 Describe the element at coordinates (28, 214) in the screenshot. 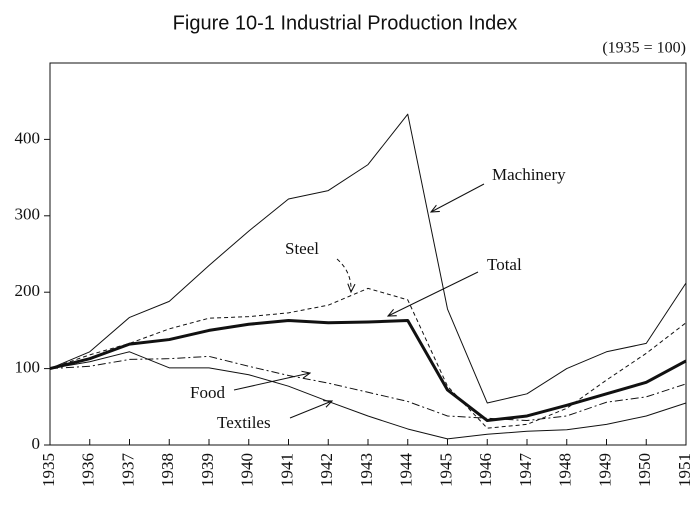

I see `y-tick-label: 300` at that location.